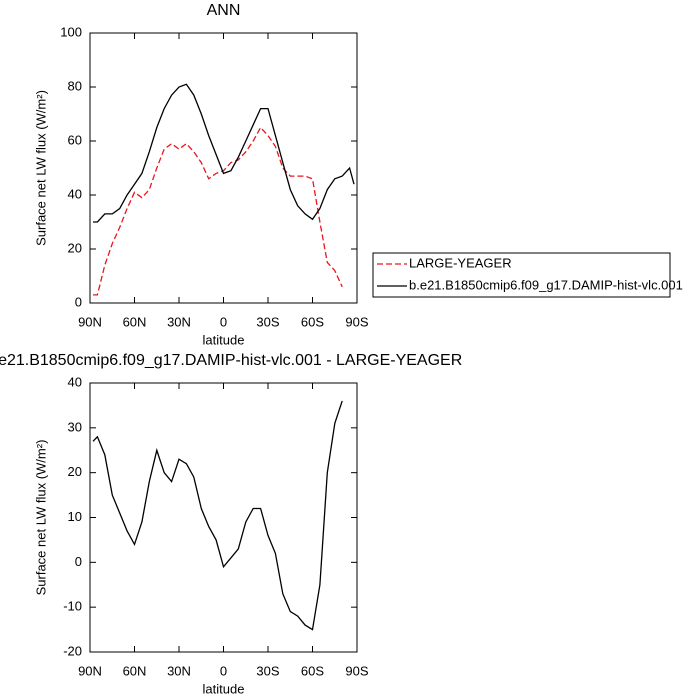 The height and width of the screenshot is (700, 700). What do you see at coordinates (72, 606) in the screenshot?
I see `y-tick-label: -10` at bounding box center [72, 606].